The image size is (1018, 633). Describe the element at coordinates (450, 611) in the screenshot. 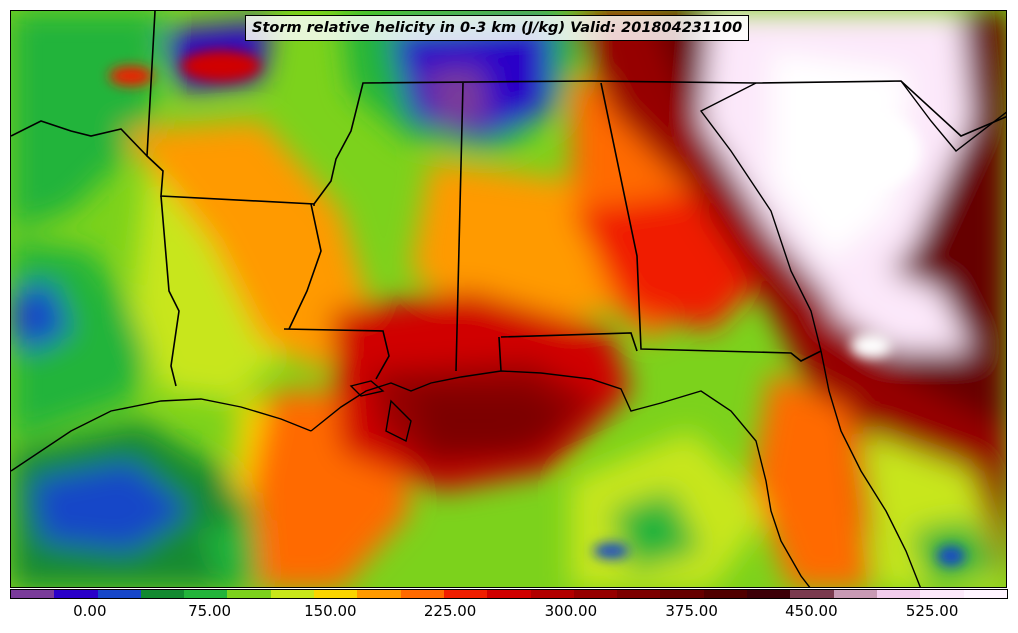

I see `colorbar-tick-label: 225.00` at that location.